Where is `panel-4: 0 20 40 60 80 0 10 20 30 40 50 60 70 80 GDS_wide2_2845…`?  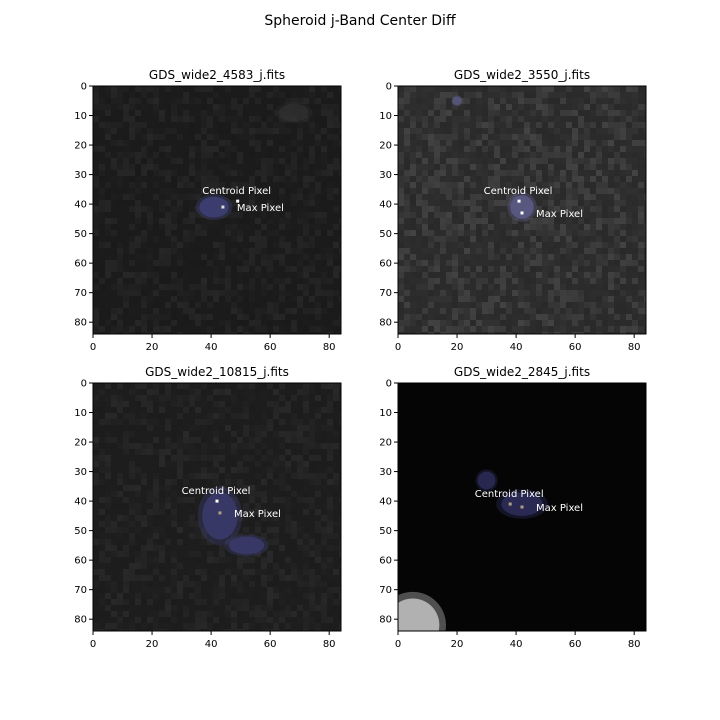 panel-4: 0 20 40 60 80 0 10 20 30 40 50 60 70 80 GDS_wide2_2845… is located at coordinates (513, 507).